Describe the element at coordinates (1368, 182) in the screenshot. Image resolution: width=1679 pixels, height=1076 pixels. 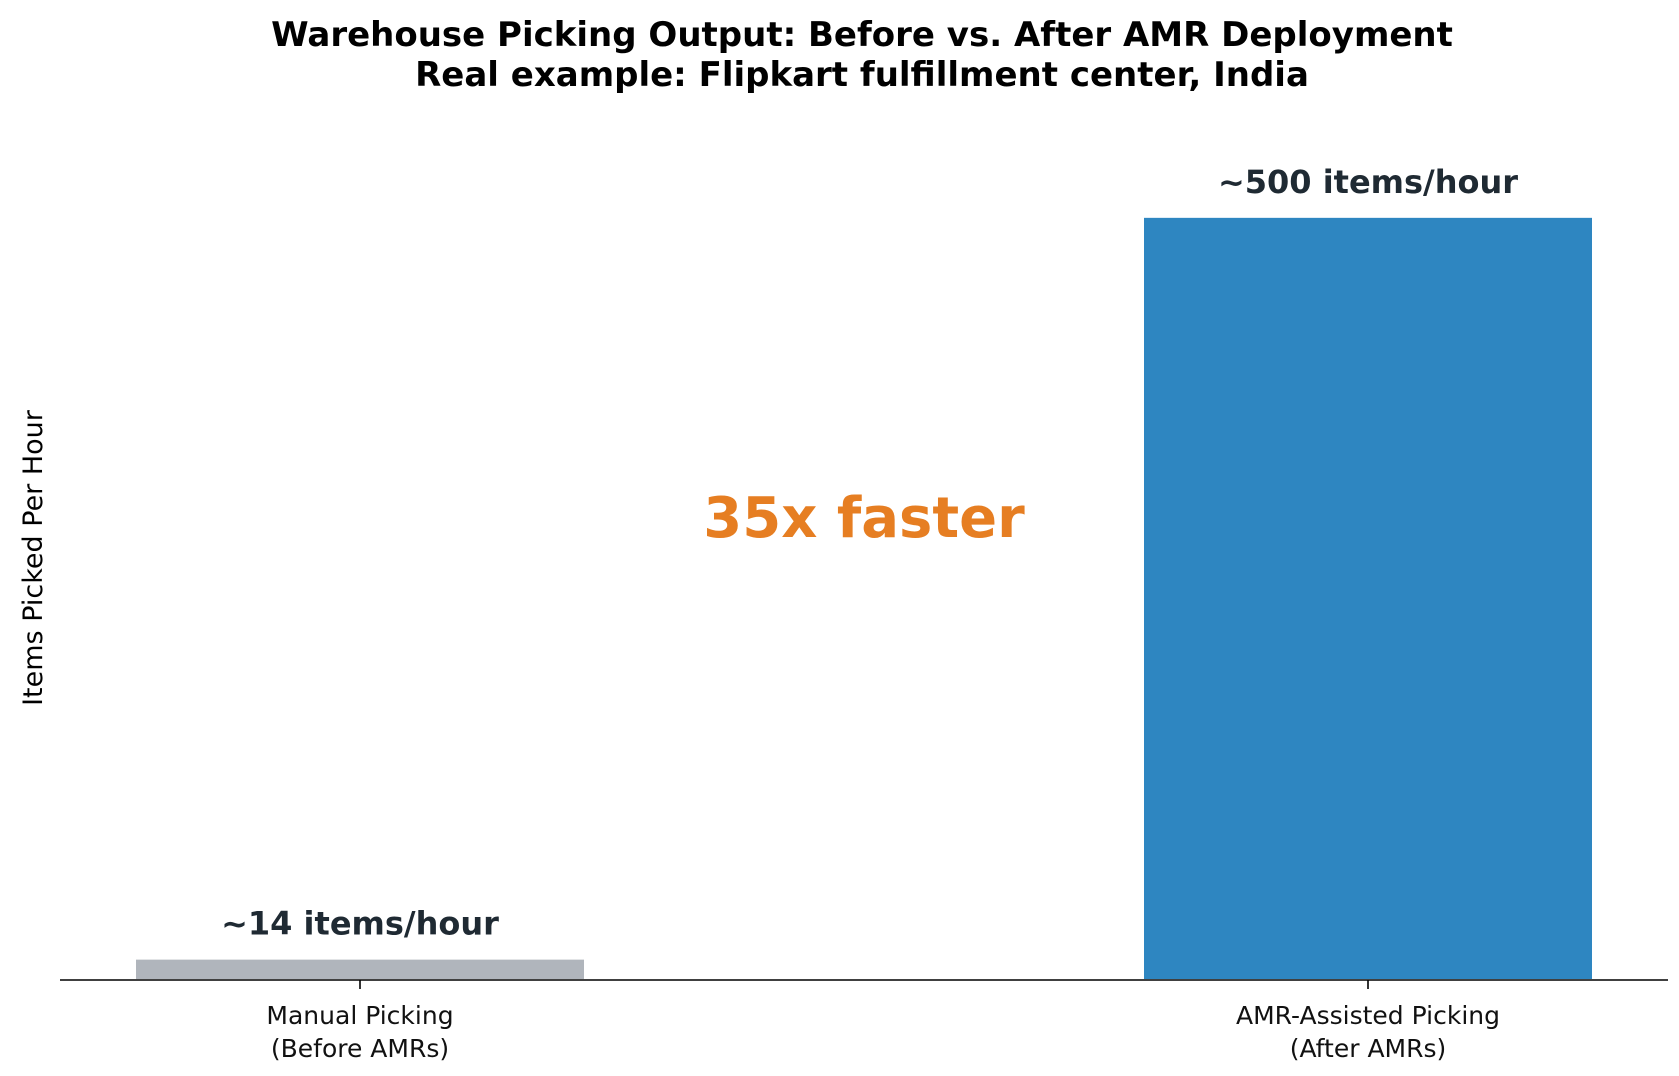
I see `data-label-1: ~500 items/hour` at that location.